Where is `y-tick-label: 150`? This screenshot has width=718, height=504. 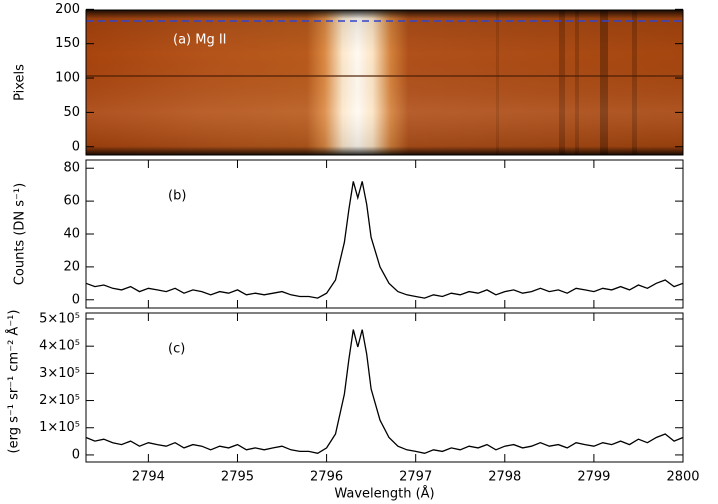 y-tick-label: 150 is located at coordinates (67, 43).